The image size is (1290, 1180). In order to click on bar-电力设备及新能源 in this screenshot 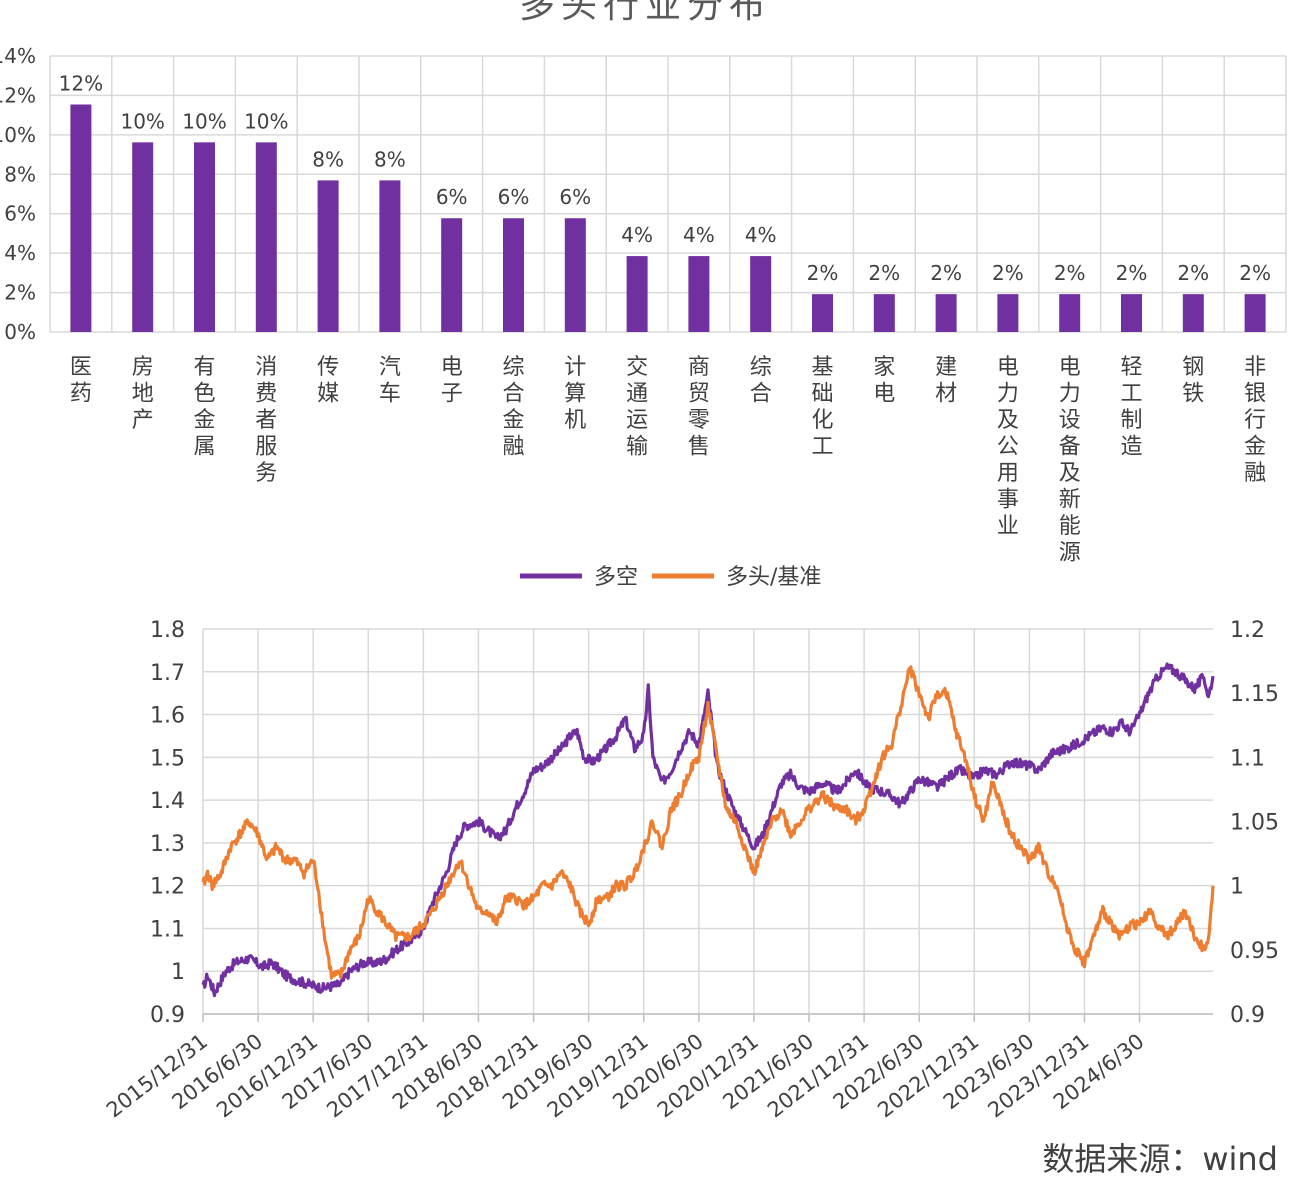, I will do `click(1070, 313)`.